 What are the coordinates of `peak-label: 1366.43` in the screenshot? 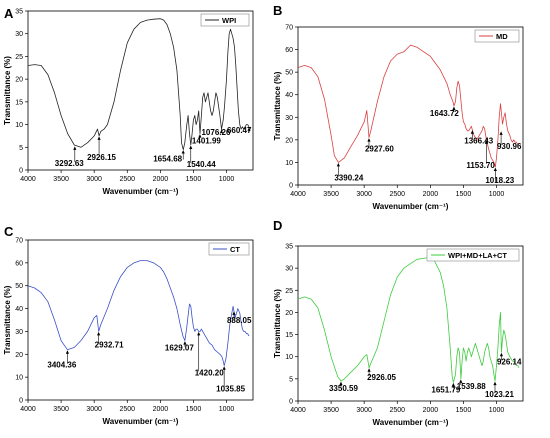 It's located at (478, 141).